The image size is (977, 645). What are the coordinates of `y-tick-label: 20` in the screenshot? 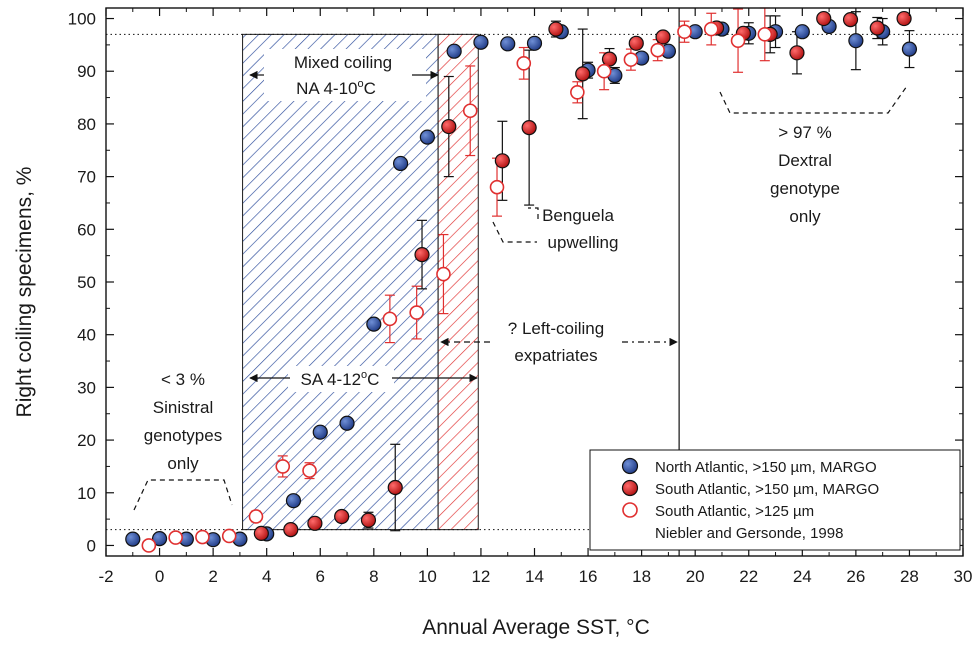 It's located at (86, 440).